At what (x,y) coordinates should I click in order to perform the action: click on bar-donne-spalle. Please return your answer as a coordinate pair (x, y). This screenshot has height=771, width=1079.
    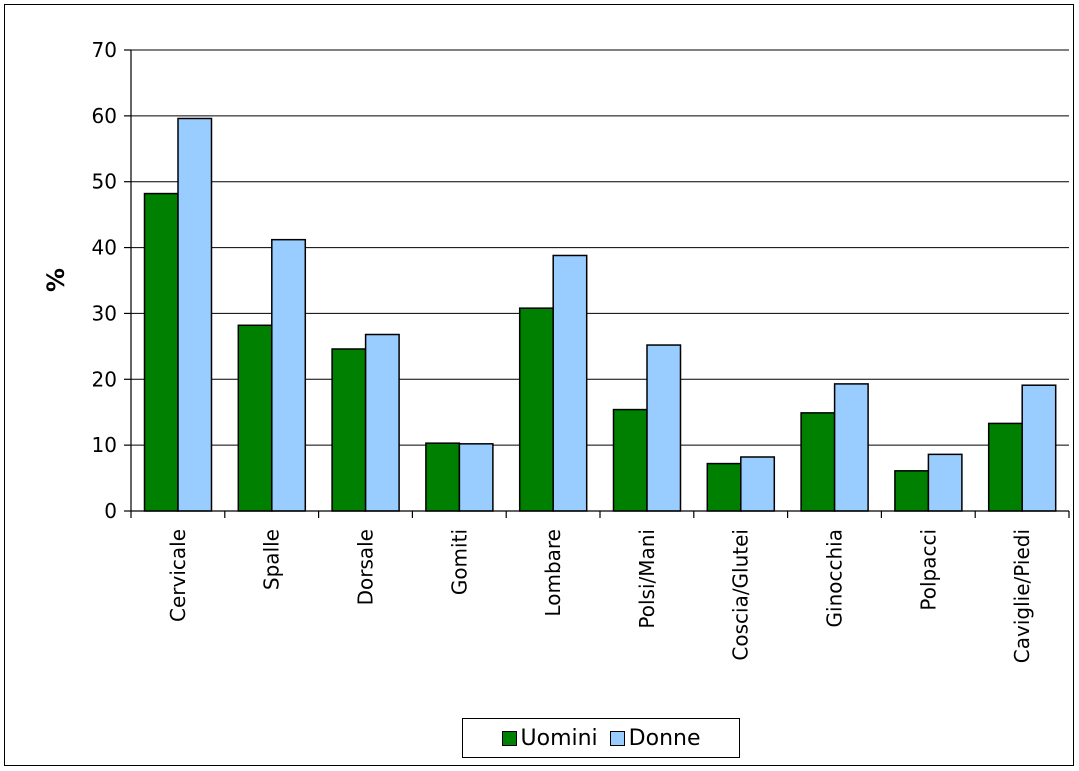
    Looking at the image, I should click on (289, 375).